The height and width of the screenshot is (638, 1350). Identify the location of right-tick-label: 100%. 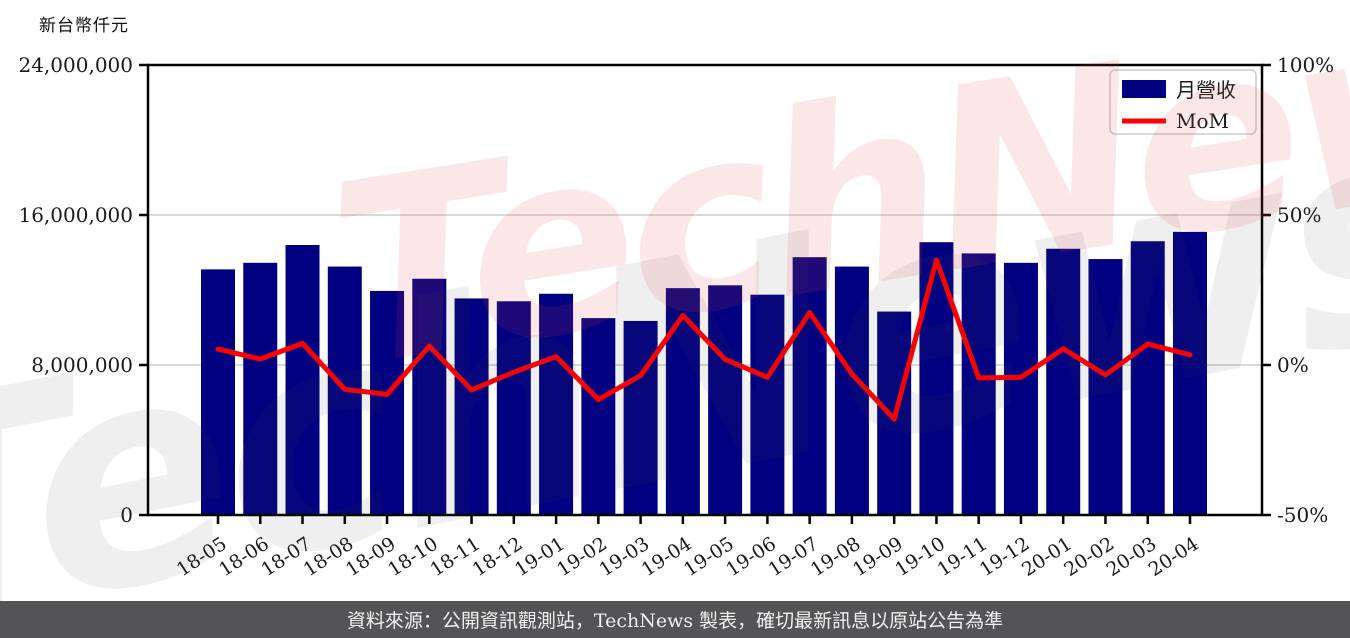
(1305, 65).